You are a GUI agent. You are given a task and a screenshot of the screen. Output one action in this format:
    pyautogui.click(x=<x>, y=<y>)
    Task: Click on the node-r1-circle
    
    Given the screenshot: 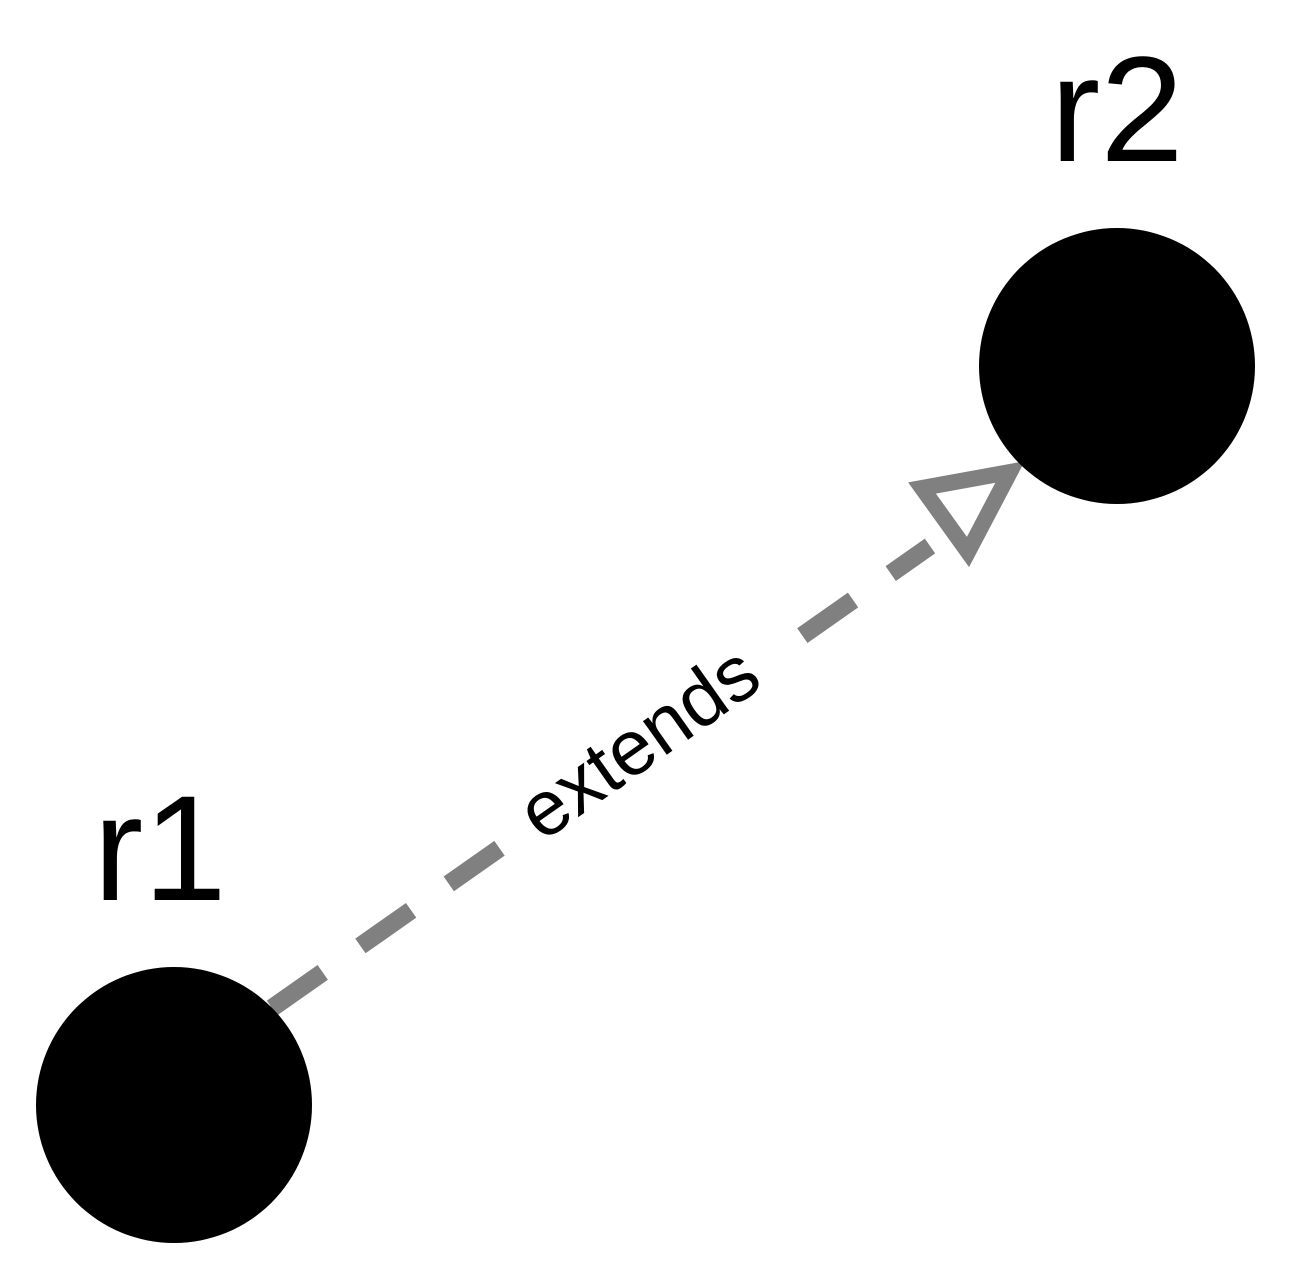 What is the action you would take?
    pyautogui.click(x=174, y=1105)
    